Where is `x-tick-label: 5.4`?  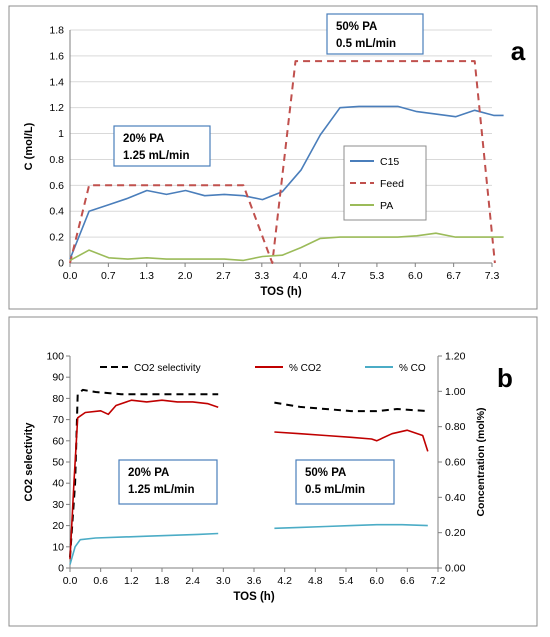 x-tick-label: 5.4 is located at coordinates (346, 581).